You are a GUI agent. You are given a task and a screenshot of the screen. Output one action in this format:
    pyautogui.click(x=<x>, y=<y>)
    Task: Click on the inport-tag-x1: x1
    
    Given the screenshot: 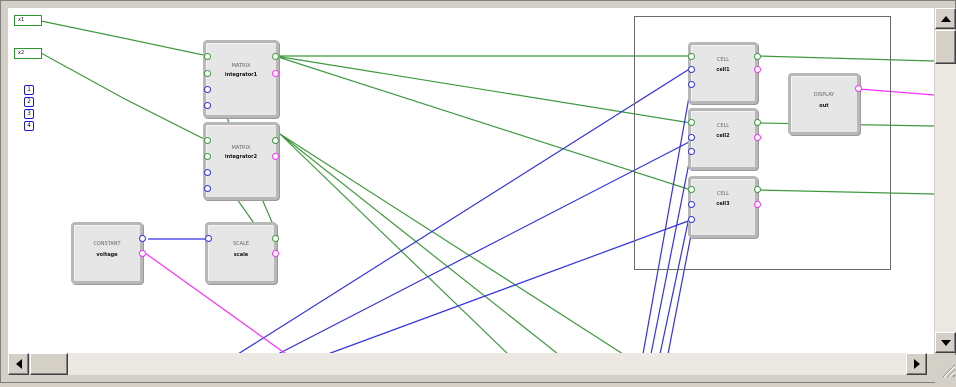 What is the action you would take?
    pyautogui.click(x=28, y=20)
    